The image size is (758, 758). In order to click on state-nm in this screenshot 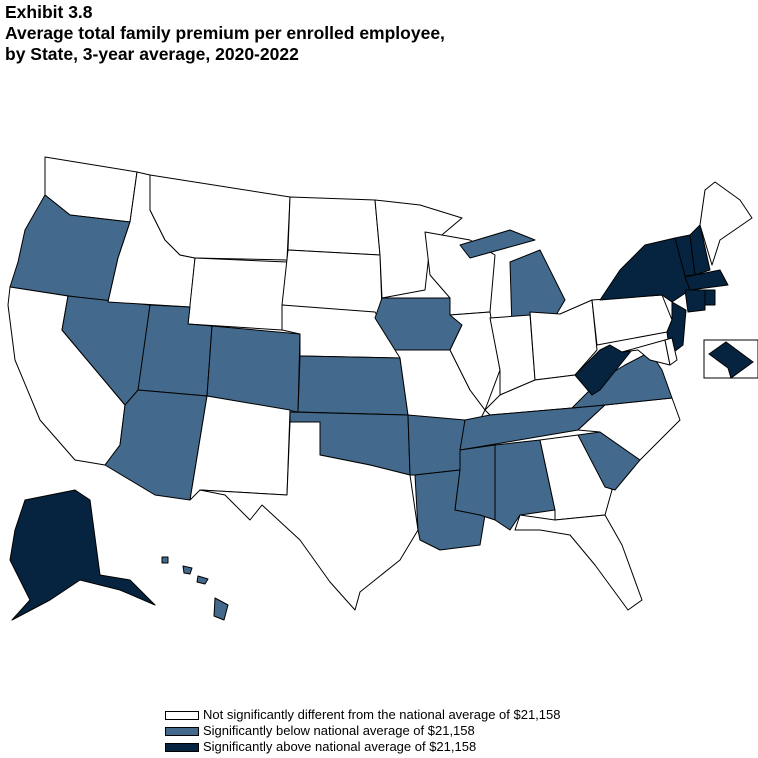, I will do `click(240, 448)`.